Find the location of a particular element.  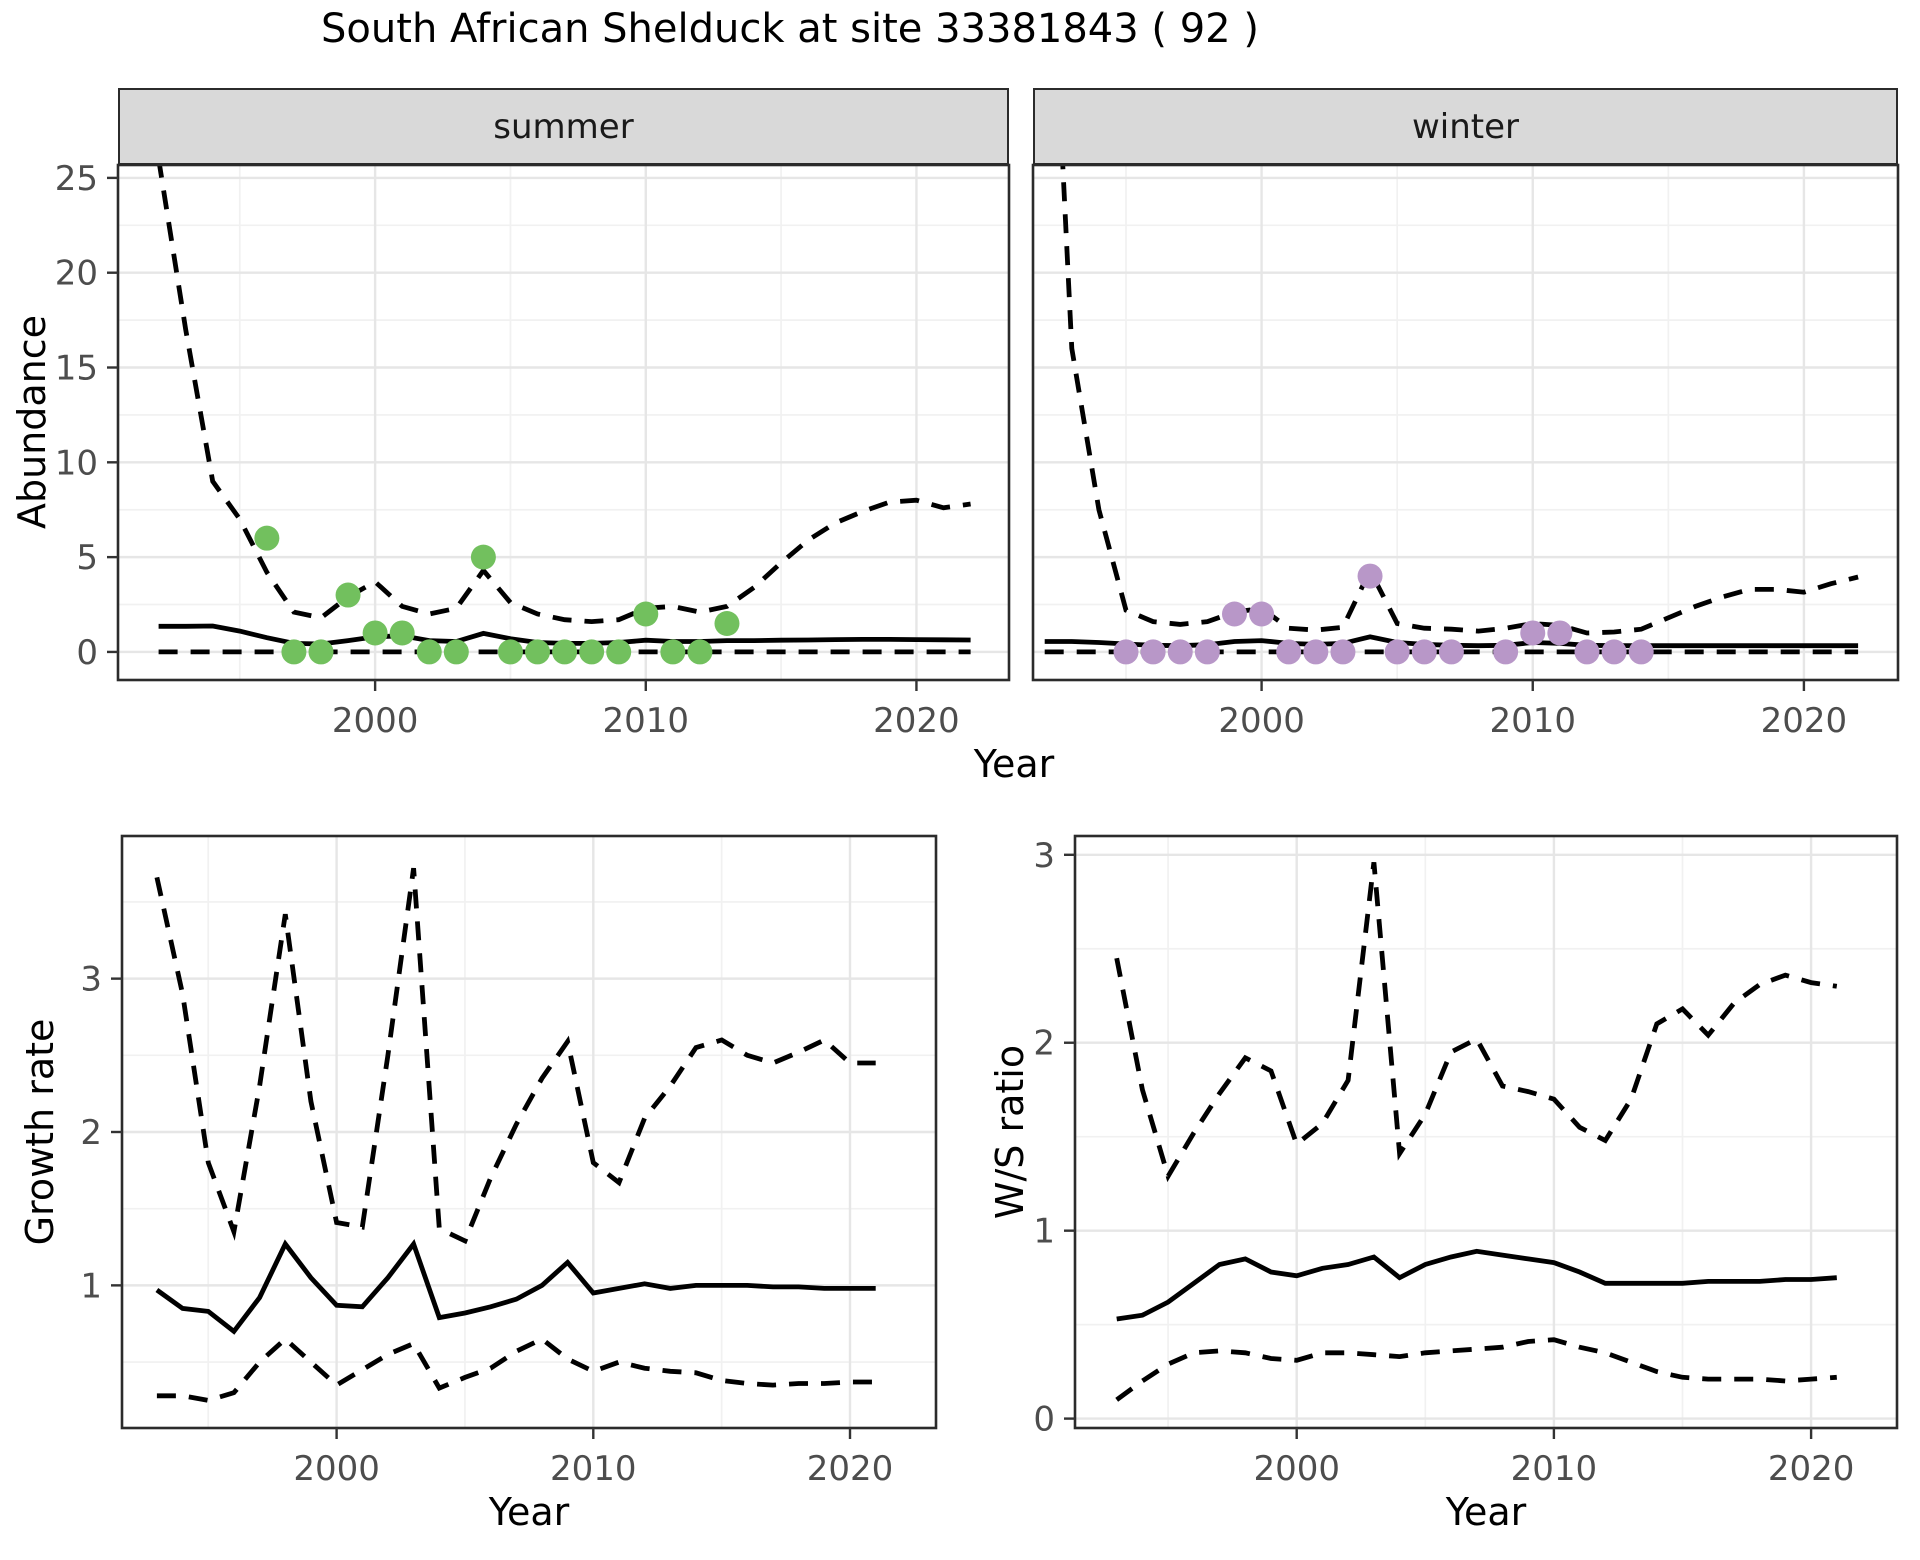

top-year-axis-title: Year is located at coordinates (1014, 764).